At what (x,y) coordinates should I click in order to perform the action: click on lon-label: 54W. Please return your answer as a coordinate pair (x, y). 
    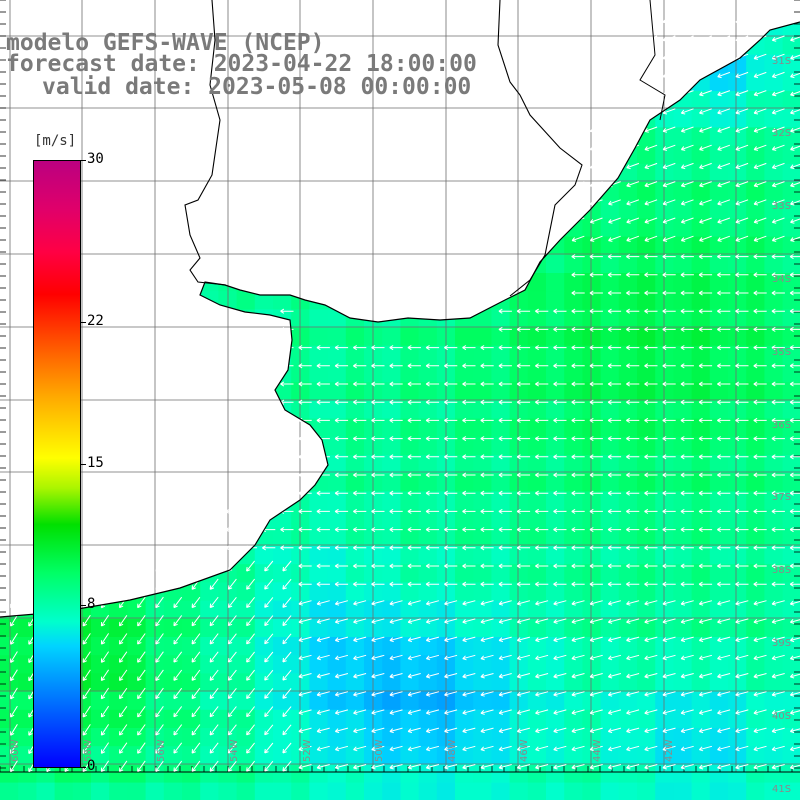
    Looking at the image, I should click on (234, 750).